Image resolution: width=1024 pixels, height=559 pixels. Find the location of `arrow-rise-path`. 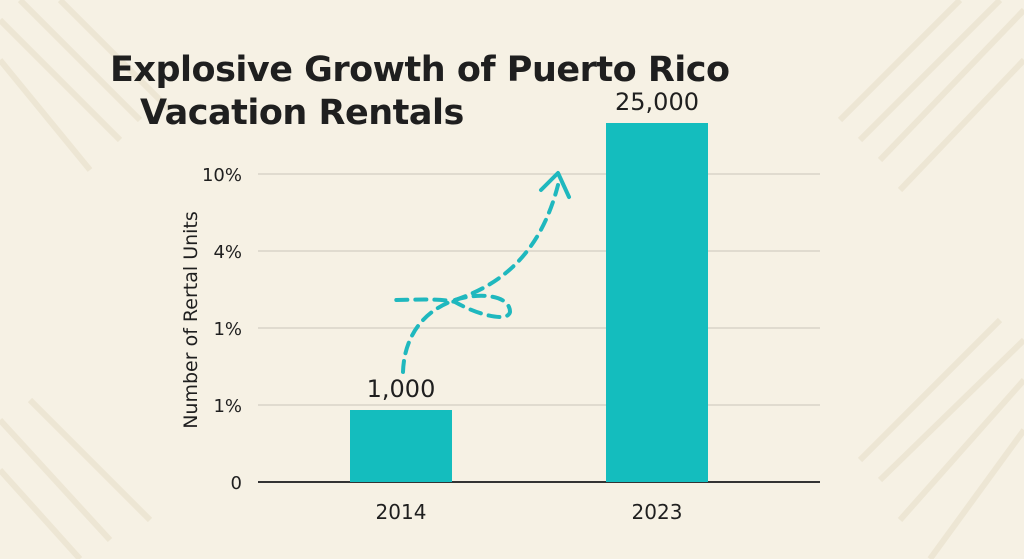

arrow-rise-path is located at coordinates (506, 242).